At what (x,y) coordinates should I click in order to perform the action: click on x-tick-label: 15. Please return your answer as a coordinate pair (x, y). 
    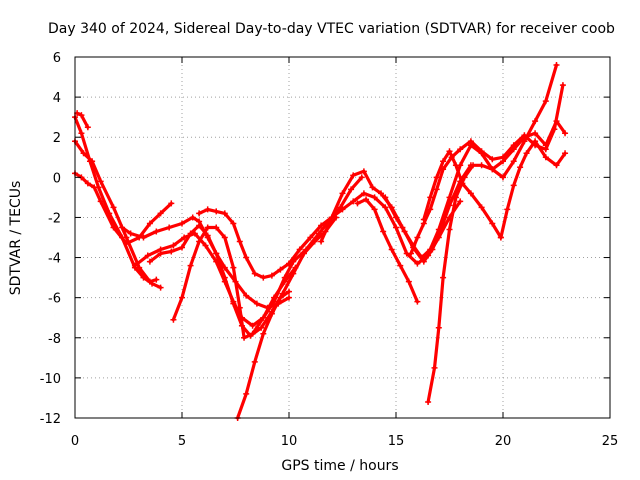
    Looking at the image, I should click on (396, 441).